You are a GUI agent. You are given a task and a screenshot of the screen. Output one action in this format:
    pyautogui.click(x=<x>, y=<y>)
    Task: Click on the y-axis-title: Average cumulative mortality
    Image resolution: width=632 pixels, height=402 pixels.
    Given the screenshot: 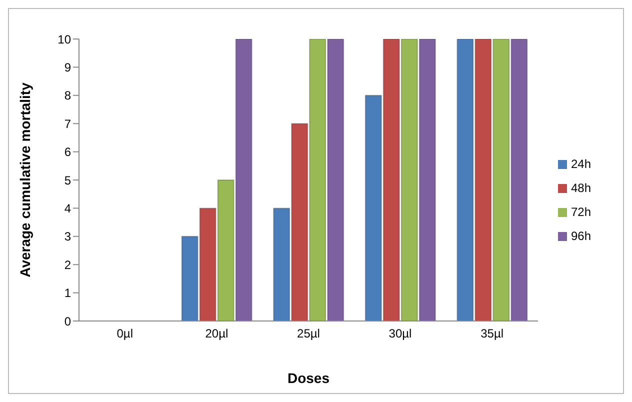 What is the action you would take?
    pyautogui.click(x=24, y=180)
    